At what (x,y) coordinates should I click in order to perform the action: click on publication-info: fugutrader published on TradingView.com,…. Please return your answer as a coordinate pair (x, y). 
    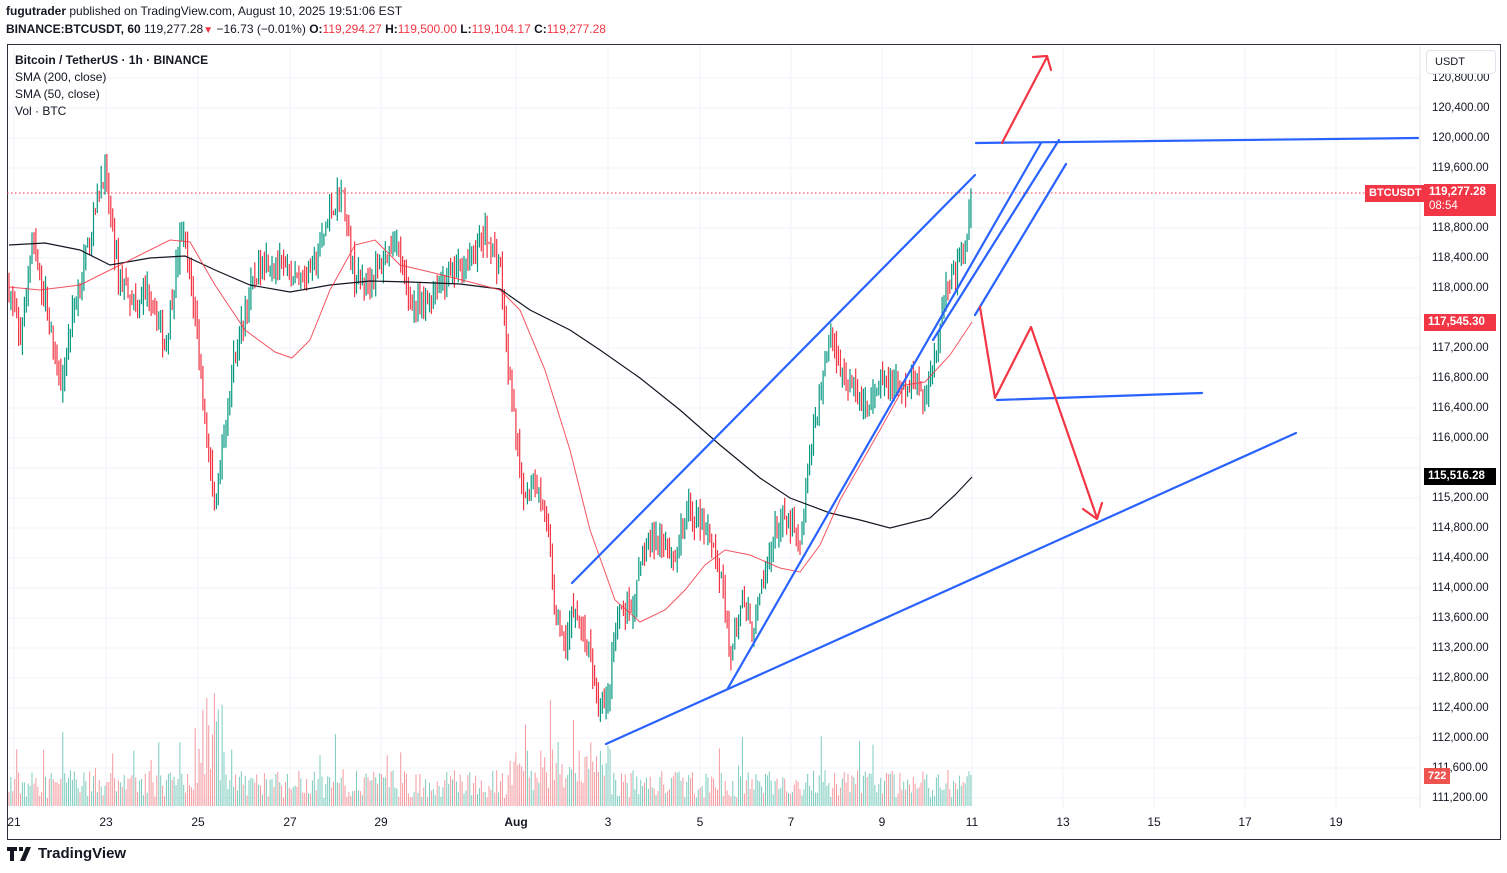
    Looking at the image, I should click on (204, 11).